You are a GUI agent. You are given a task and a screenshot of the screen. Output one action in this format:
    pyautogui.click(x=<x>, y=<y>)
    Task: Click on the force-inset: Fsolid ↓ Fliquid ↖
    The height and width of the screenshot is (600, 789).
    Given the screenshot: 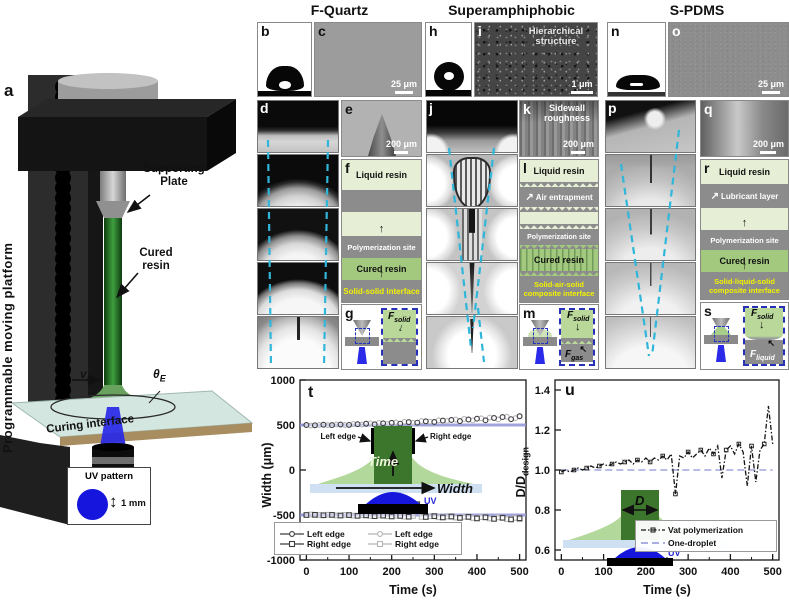 What is the action you would take?
    pyautogui.click(x=764, y=336)
    